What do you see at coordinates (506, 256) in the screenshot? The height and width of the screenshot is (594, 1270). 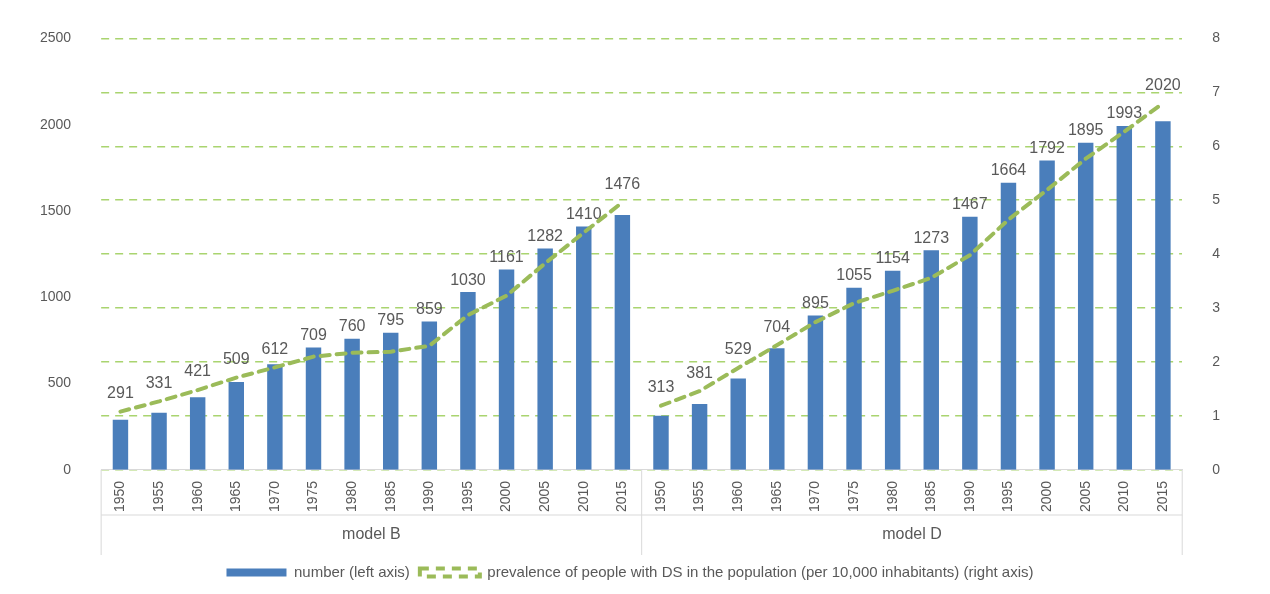 I see `data-label: 1161` at bounding box center [506, 256].